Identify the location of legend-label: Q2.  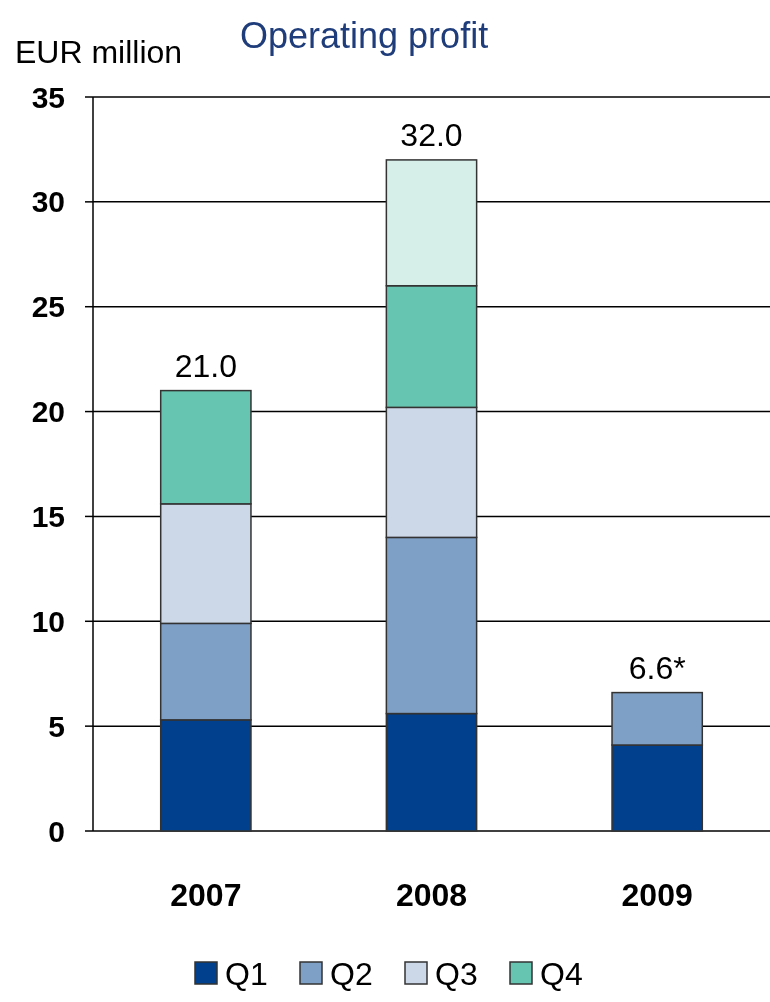
(351, 974).